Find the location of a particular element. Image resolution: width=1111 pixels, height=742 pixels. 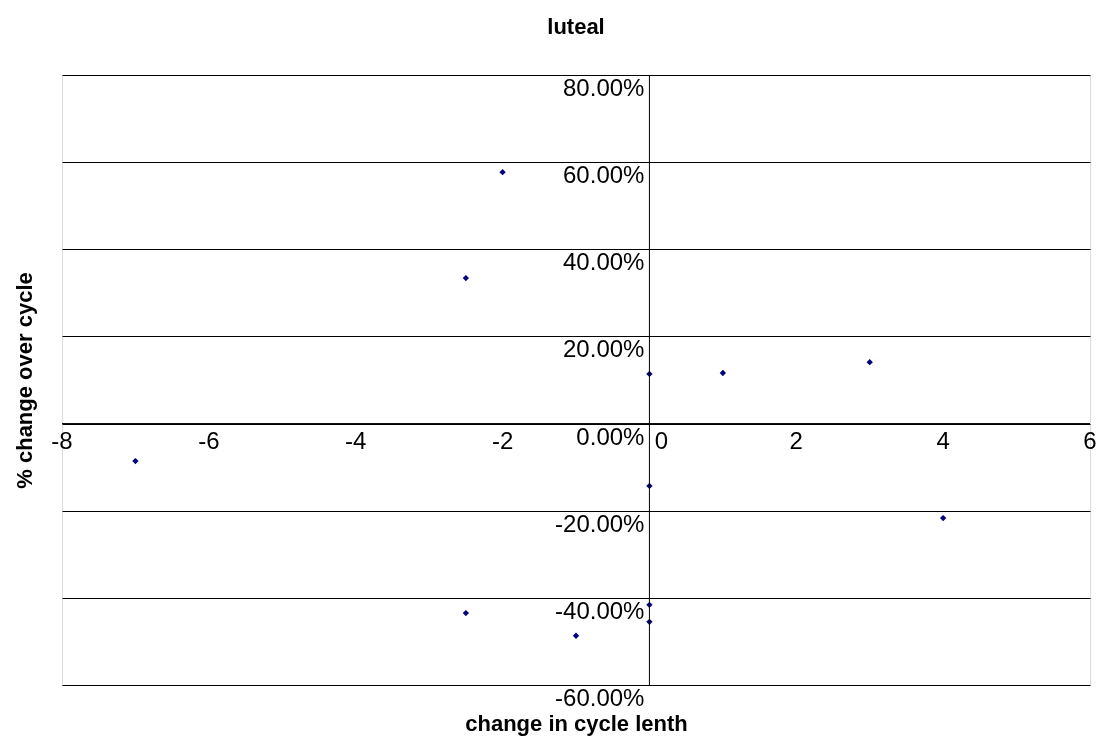

y-axis-title: % change over cycle is located at coordinates (24, 380).